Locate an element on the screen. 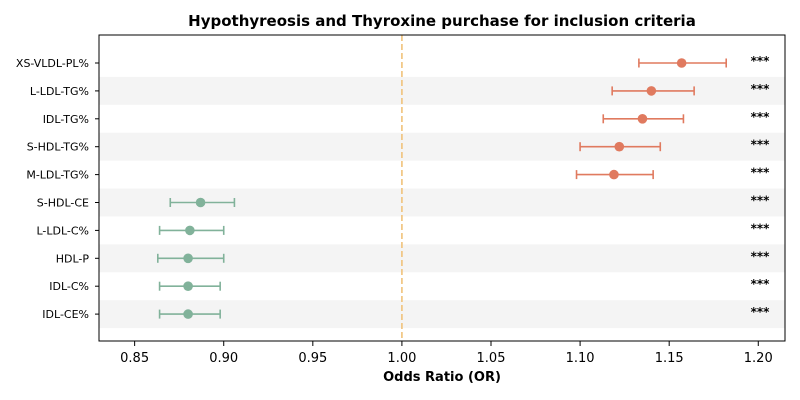 Image resolution: width=800 pixels, height=400 pixels. y-tick-label: S-HDL-TG% is located at coordinates (58, 147).